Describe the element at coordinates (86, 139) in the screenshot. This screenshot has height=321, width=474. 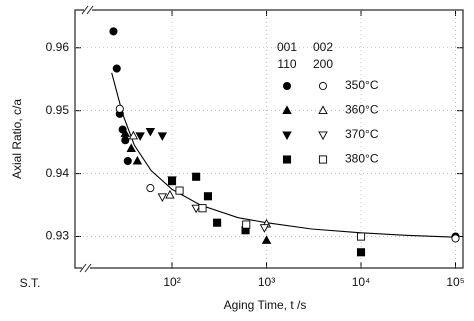
I see `axis-break` at that location.